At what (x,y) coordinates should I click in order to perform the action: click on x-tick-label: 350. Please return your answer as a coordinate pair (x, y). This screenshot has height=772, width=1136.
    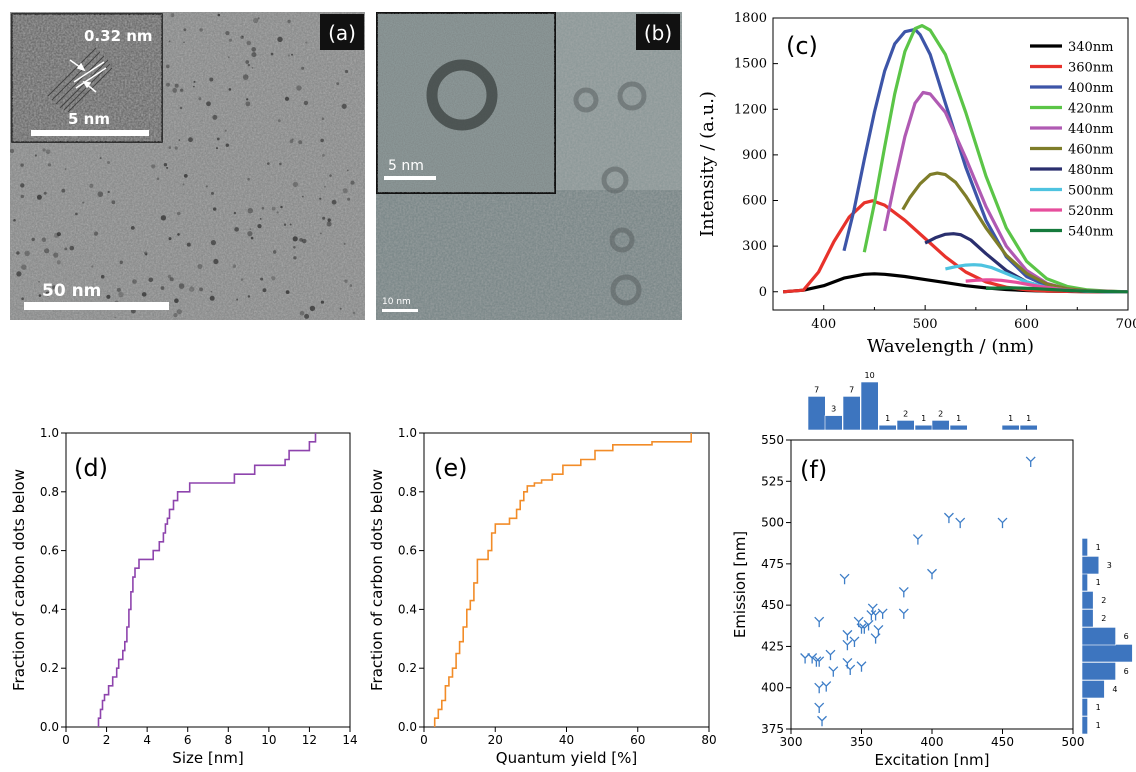
    Looking at the image, I should click on (861, 742).